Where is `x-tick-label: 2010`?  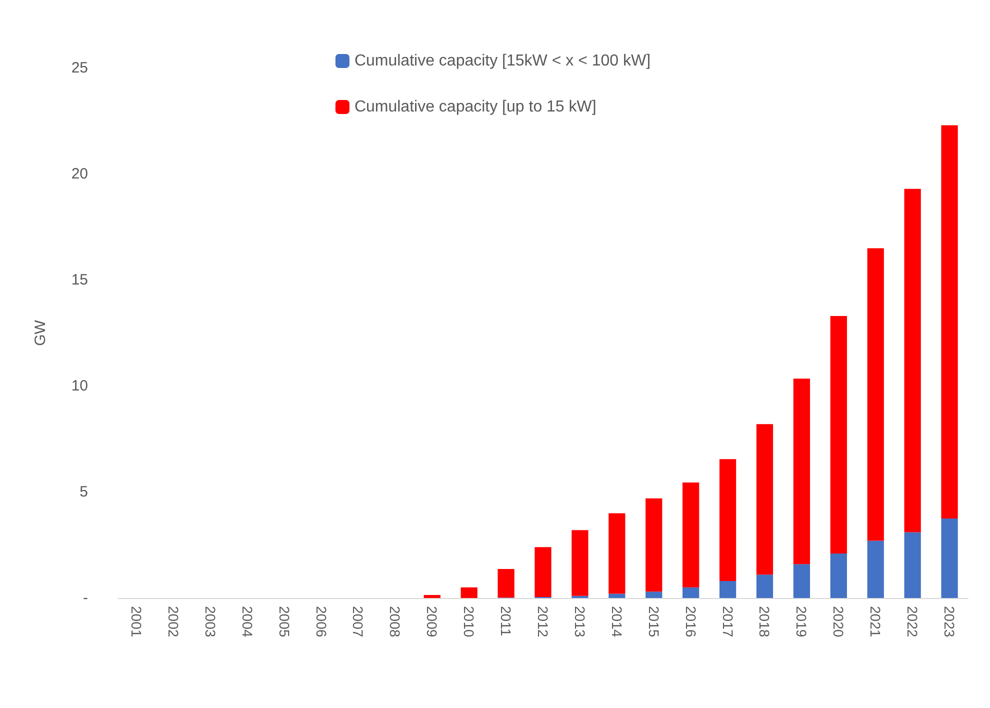 x-tick-label: 2010 is located at coordinates (469, 622).